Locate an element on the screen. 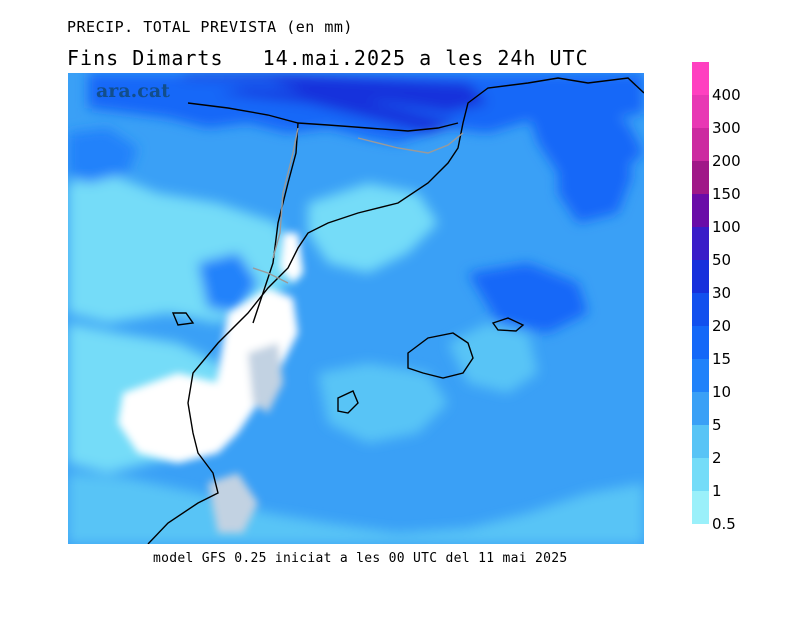  legend-label-100: 100 is located at coordinates (726, 227).